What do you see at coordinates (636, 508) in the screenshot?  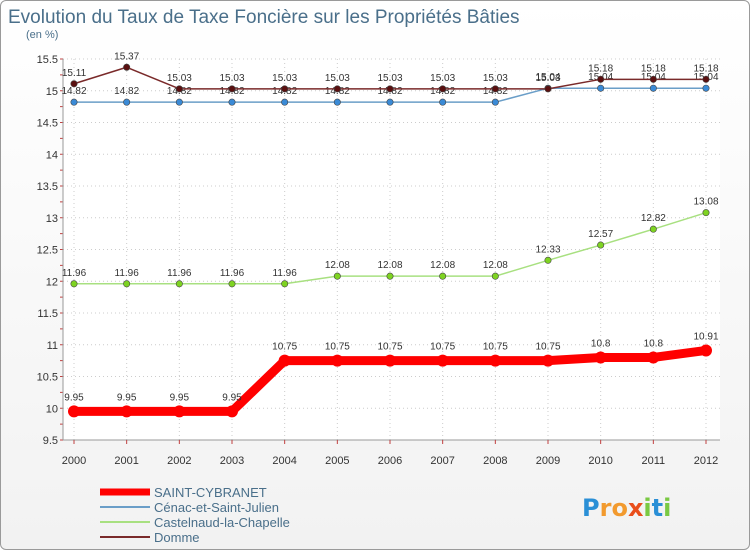 I see `logo-letter: x` at bounding box center [636, 508].